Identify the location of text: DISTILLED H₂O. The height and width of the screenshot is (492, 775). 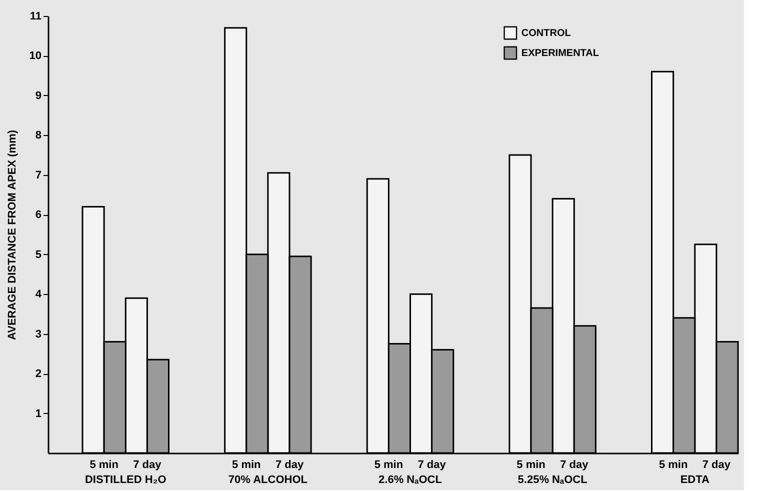
(125, 480).